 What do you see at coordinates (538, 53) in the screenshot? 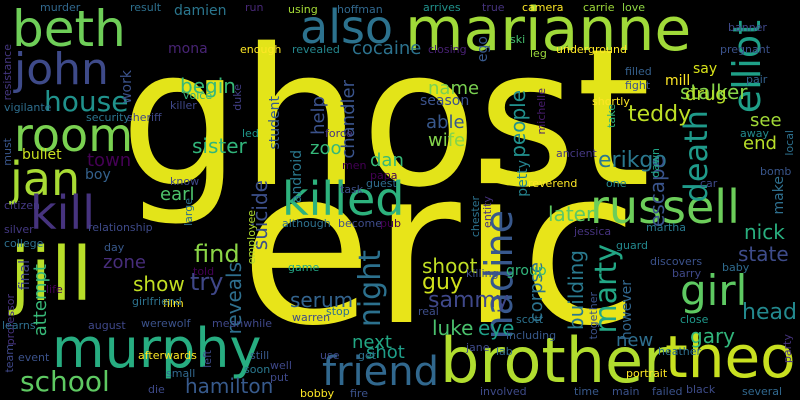
I see `word-leg: leg` at bounding box center [538, 53].